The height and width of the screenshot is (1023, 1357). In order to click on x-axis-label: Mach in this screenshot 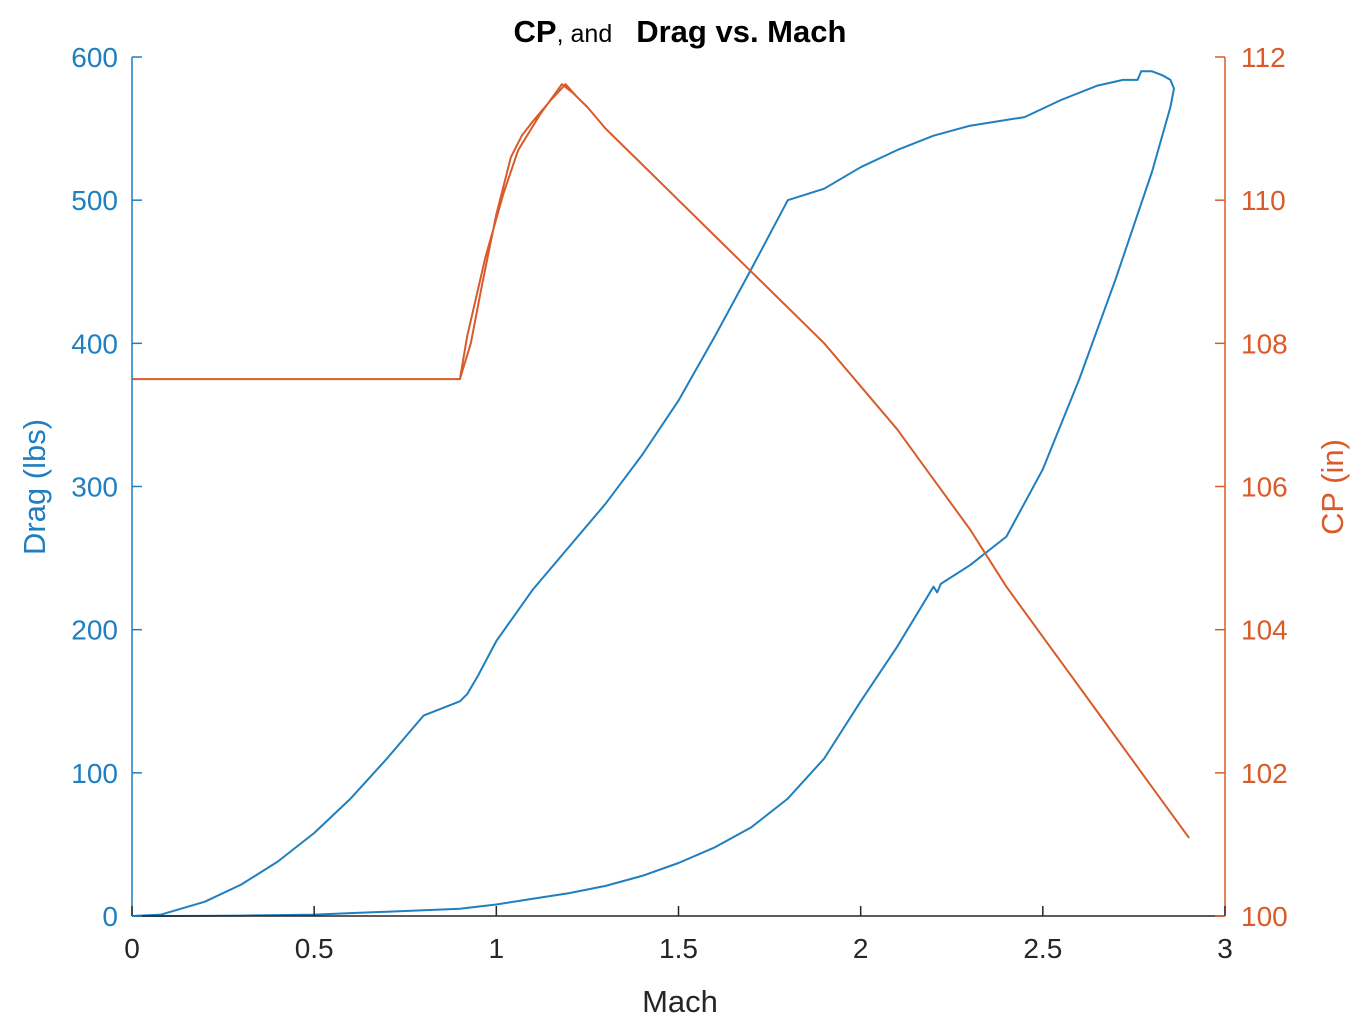, I will do `click(680, 1001)`.